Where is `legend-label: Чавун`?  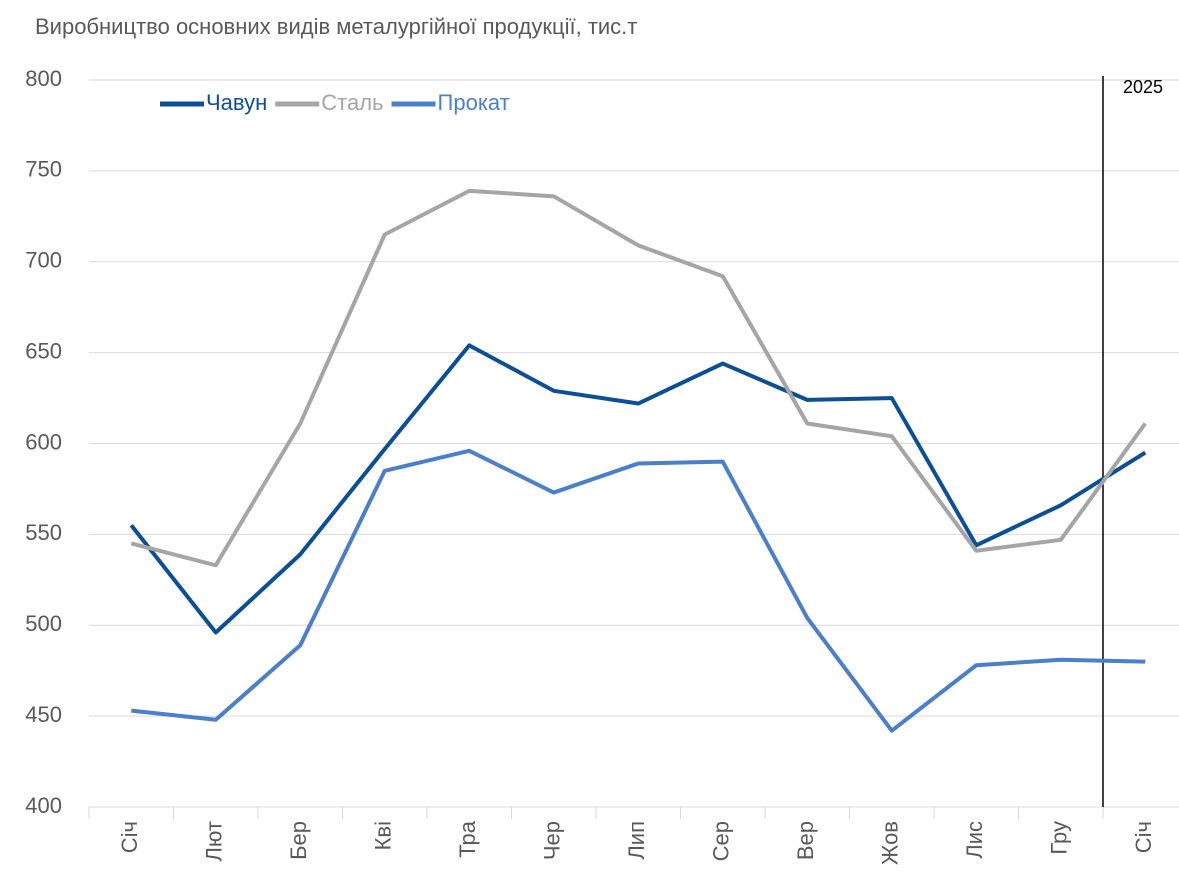 legend-label: Чавун is located at coordinates (236, 102).